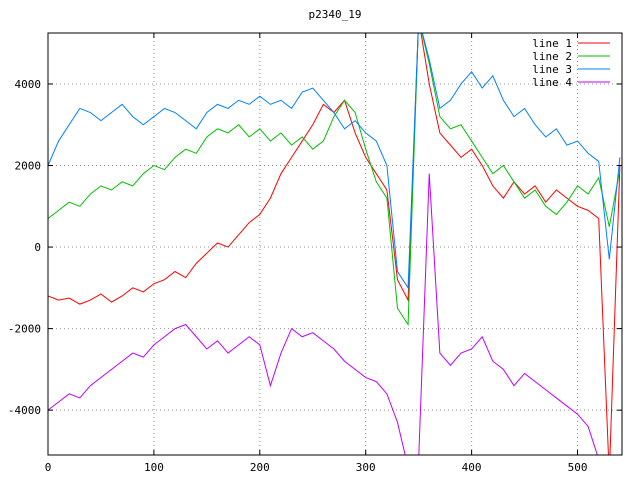 Image resolution: width=640 pixels, height=480 pixels. What do you see at coordinates (260, 467) in the screenshot?
I see `x-tick-label: 200` at bounding box center [260, 467].